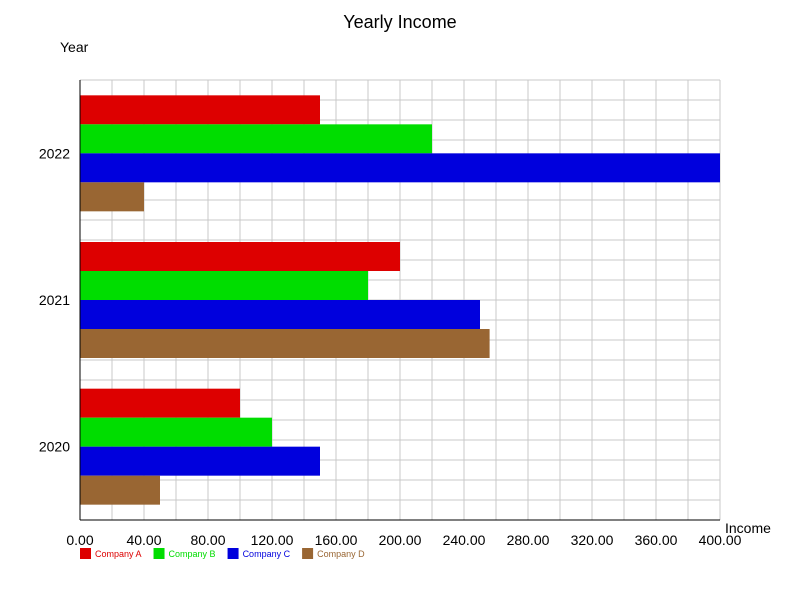  Describe the element at coordinates (748, 528) in the screenshot. I see `x-axis-label: Income` at that location.